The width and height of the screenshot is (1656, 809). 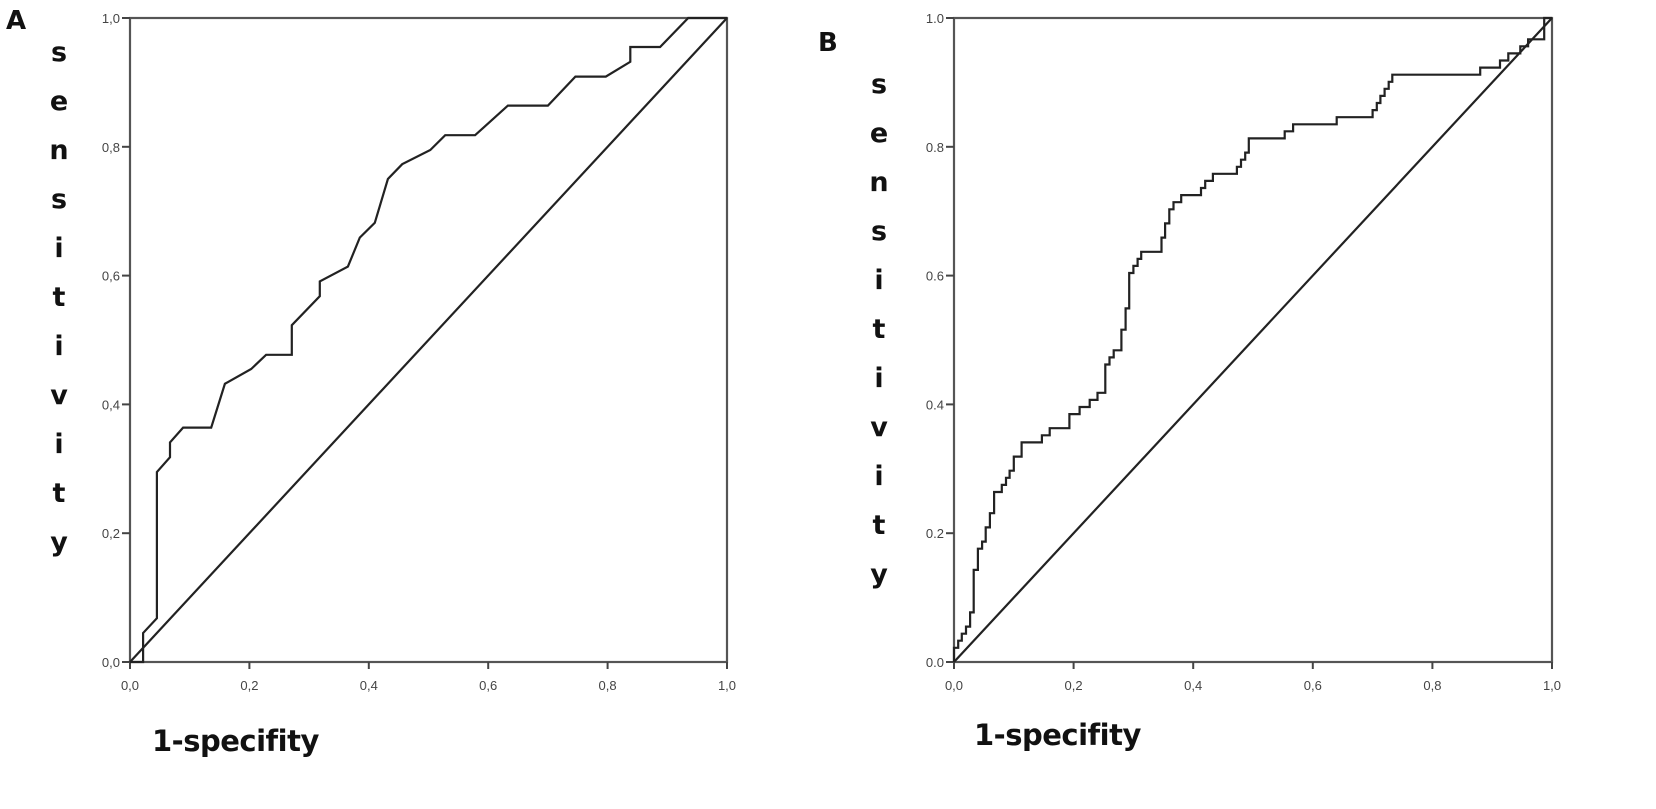 What do you see at coordinates (935, 147) in the screenshot?
I see `y-tick-label: 0.8` at bounding box center [935, 147].